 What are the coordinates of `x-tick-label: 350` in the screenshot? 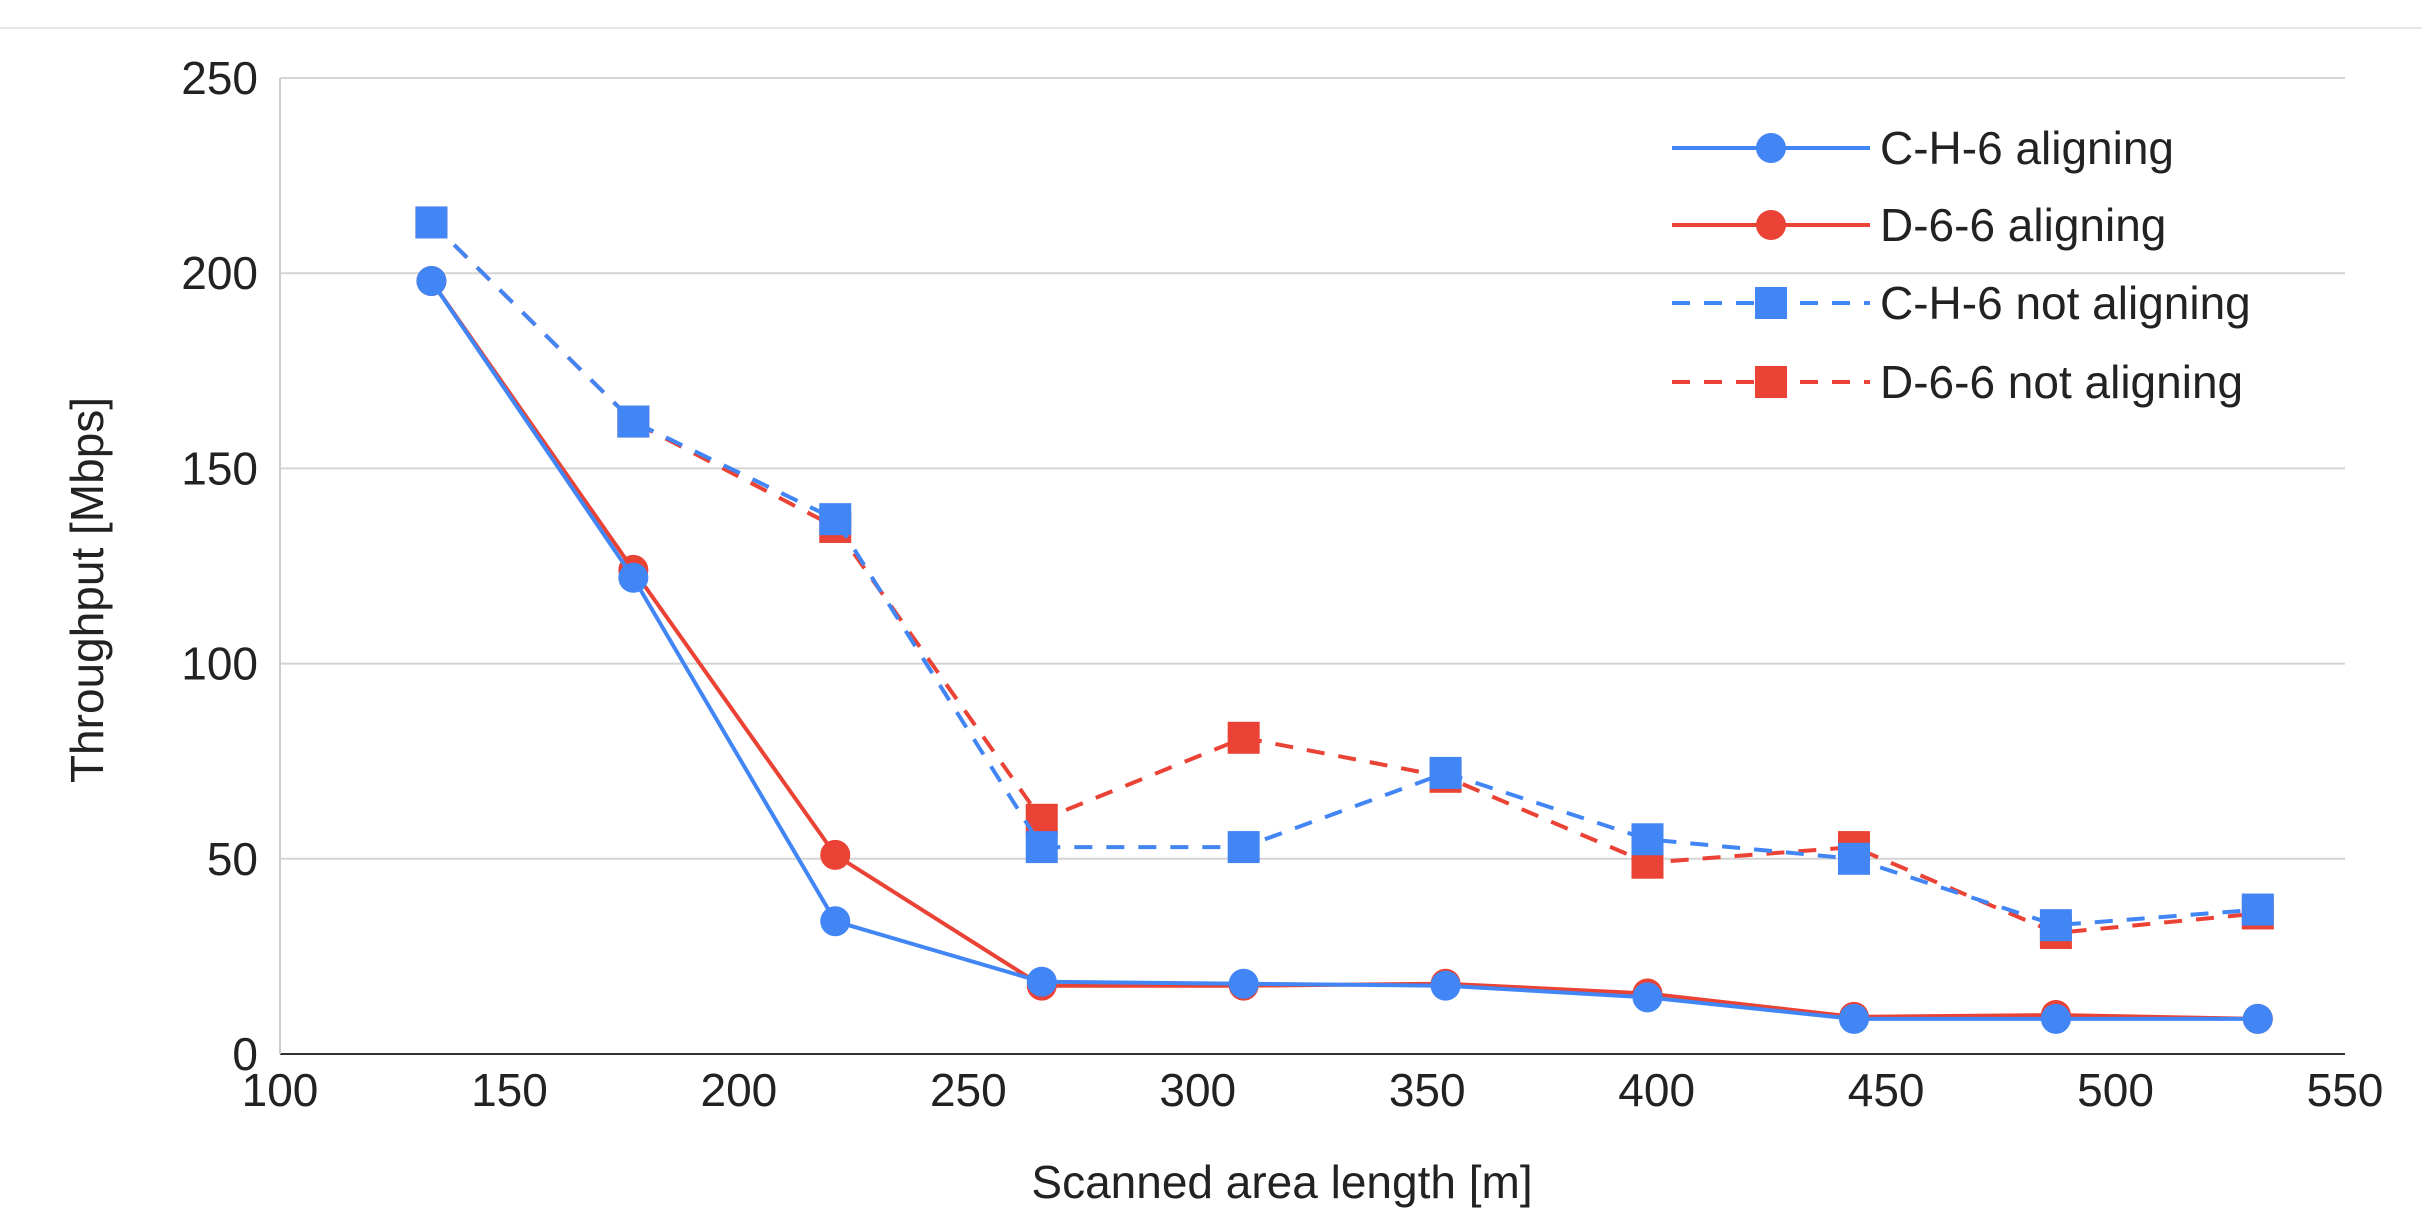 It's located at (1427, 1090).